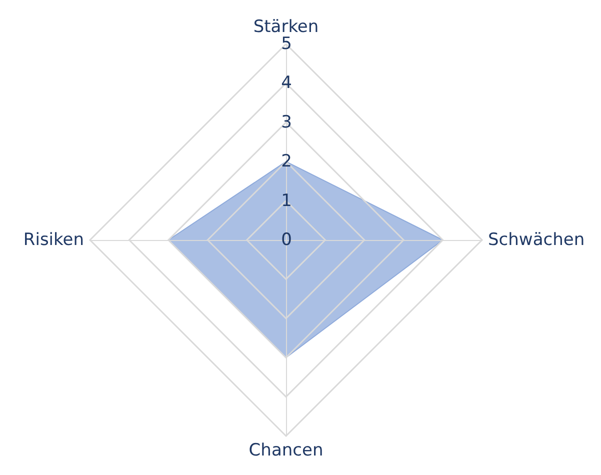 The height and width of the screenshot is (475, 601). What do you see at coordinates (536, 240) in the screenshot?
I see `spoke-label: Schwächen` at bounding box center [536, 240].